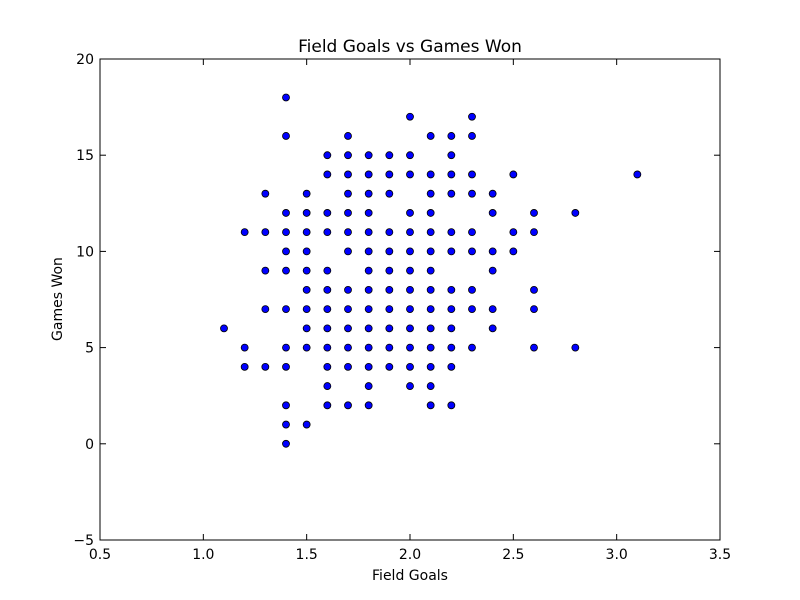  I want to click on y-tick-label: 20, so click(85, 60).